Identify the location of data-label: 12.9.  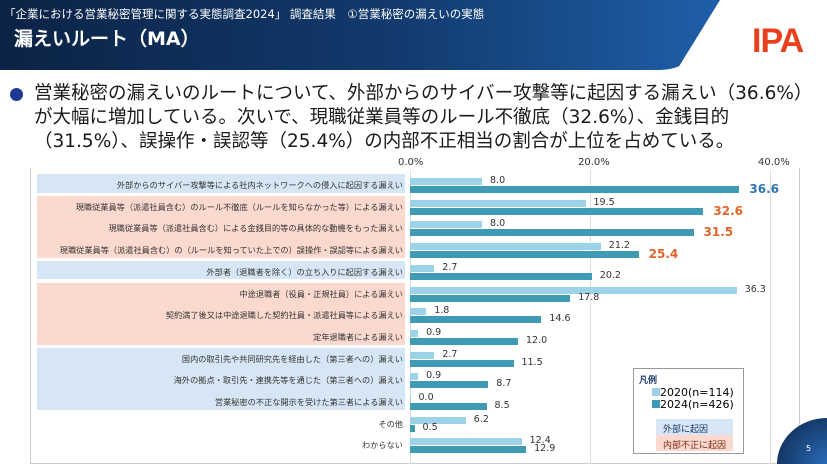
(545, 449).